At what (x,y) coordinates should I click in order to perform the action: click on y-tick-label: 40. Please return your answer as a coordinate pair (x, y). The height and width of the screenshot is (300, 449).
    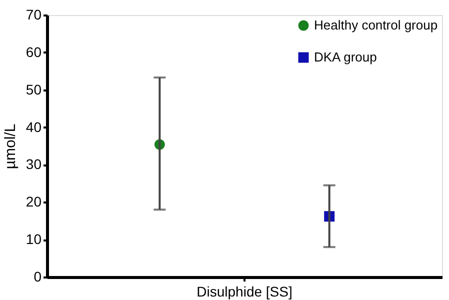
    Looking at the image, I should click on (34, 126).